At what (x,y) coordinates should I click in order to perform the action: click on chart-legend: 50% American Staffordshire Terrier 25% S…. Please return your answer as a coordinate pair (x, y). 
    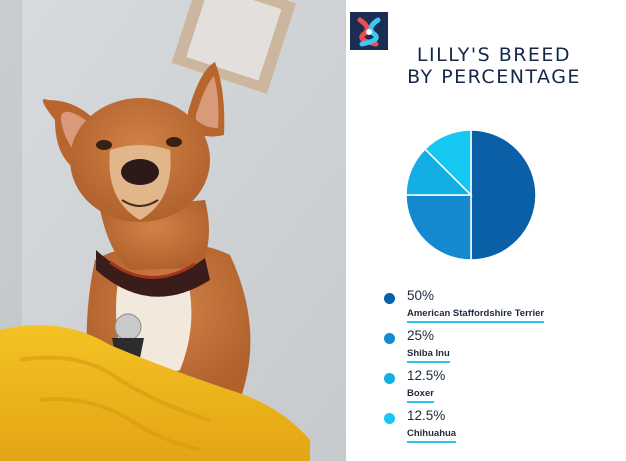
    Looking at the image, I should click on (504, 368).